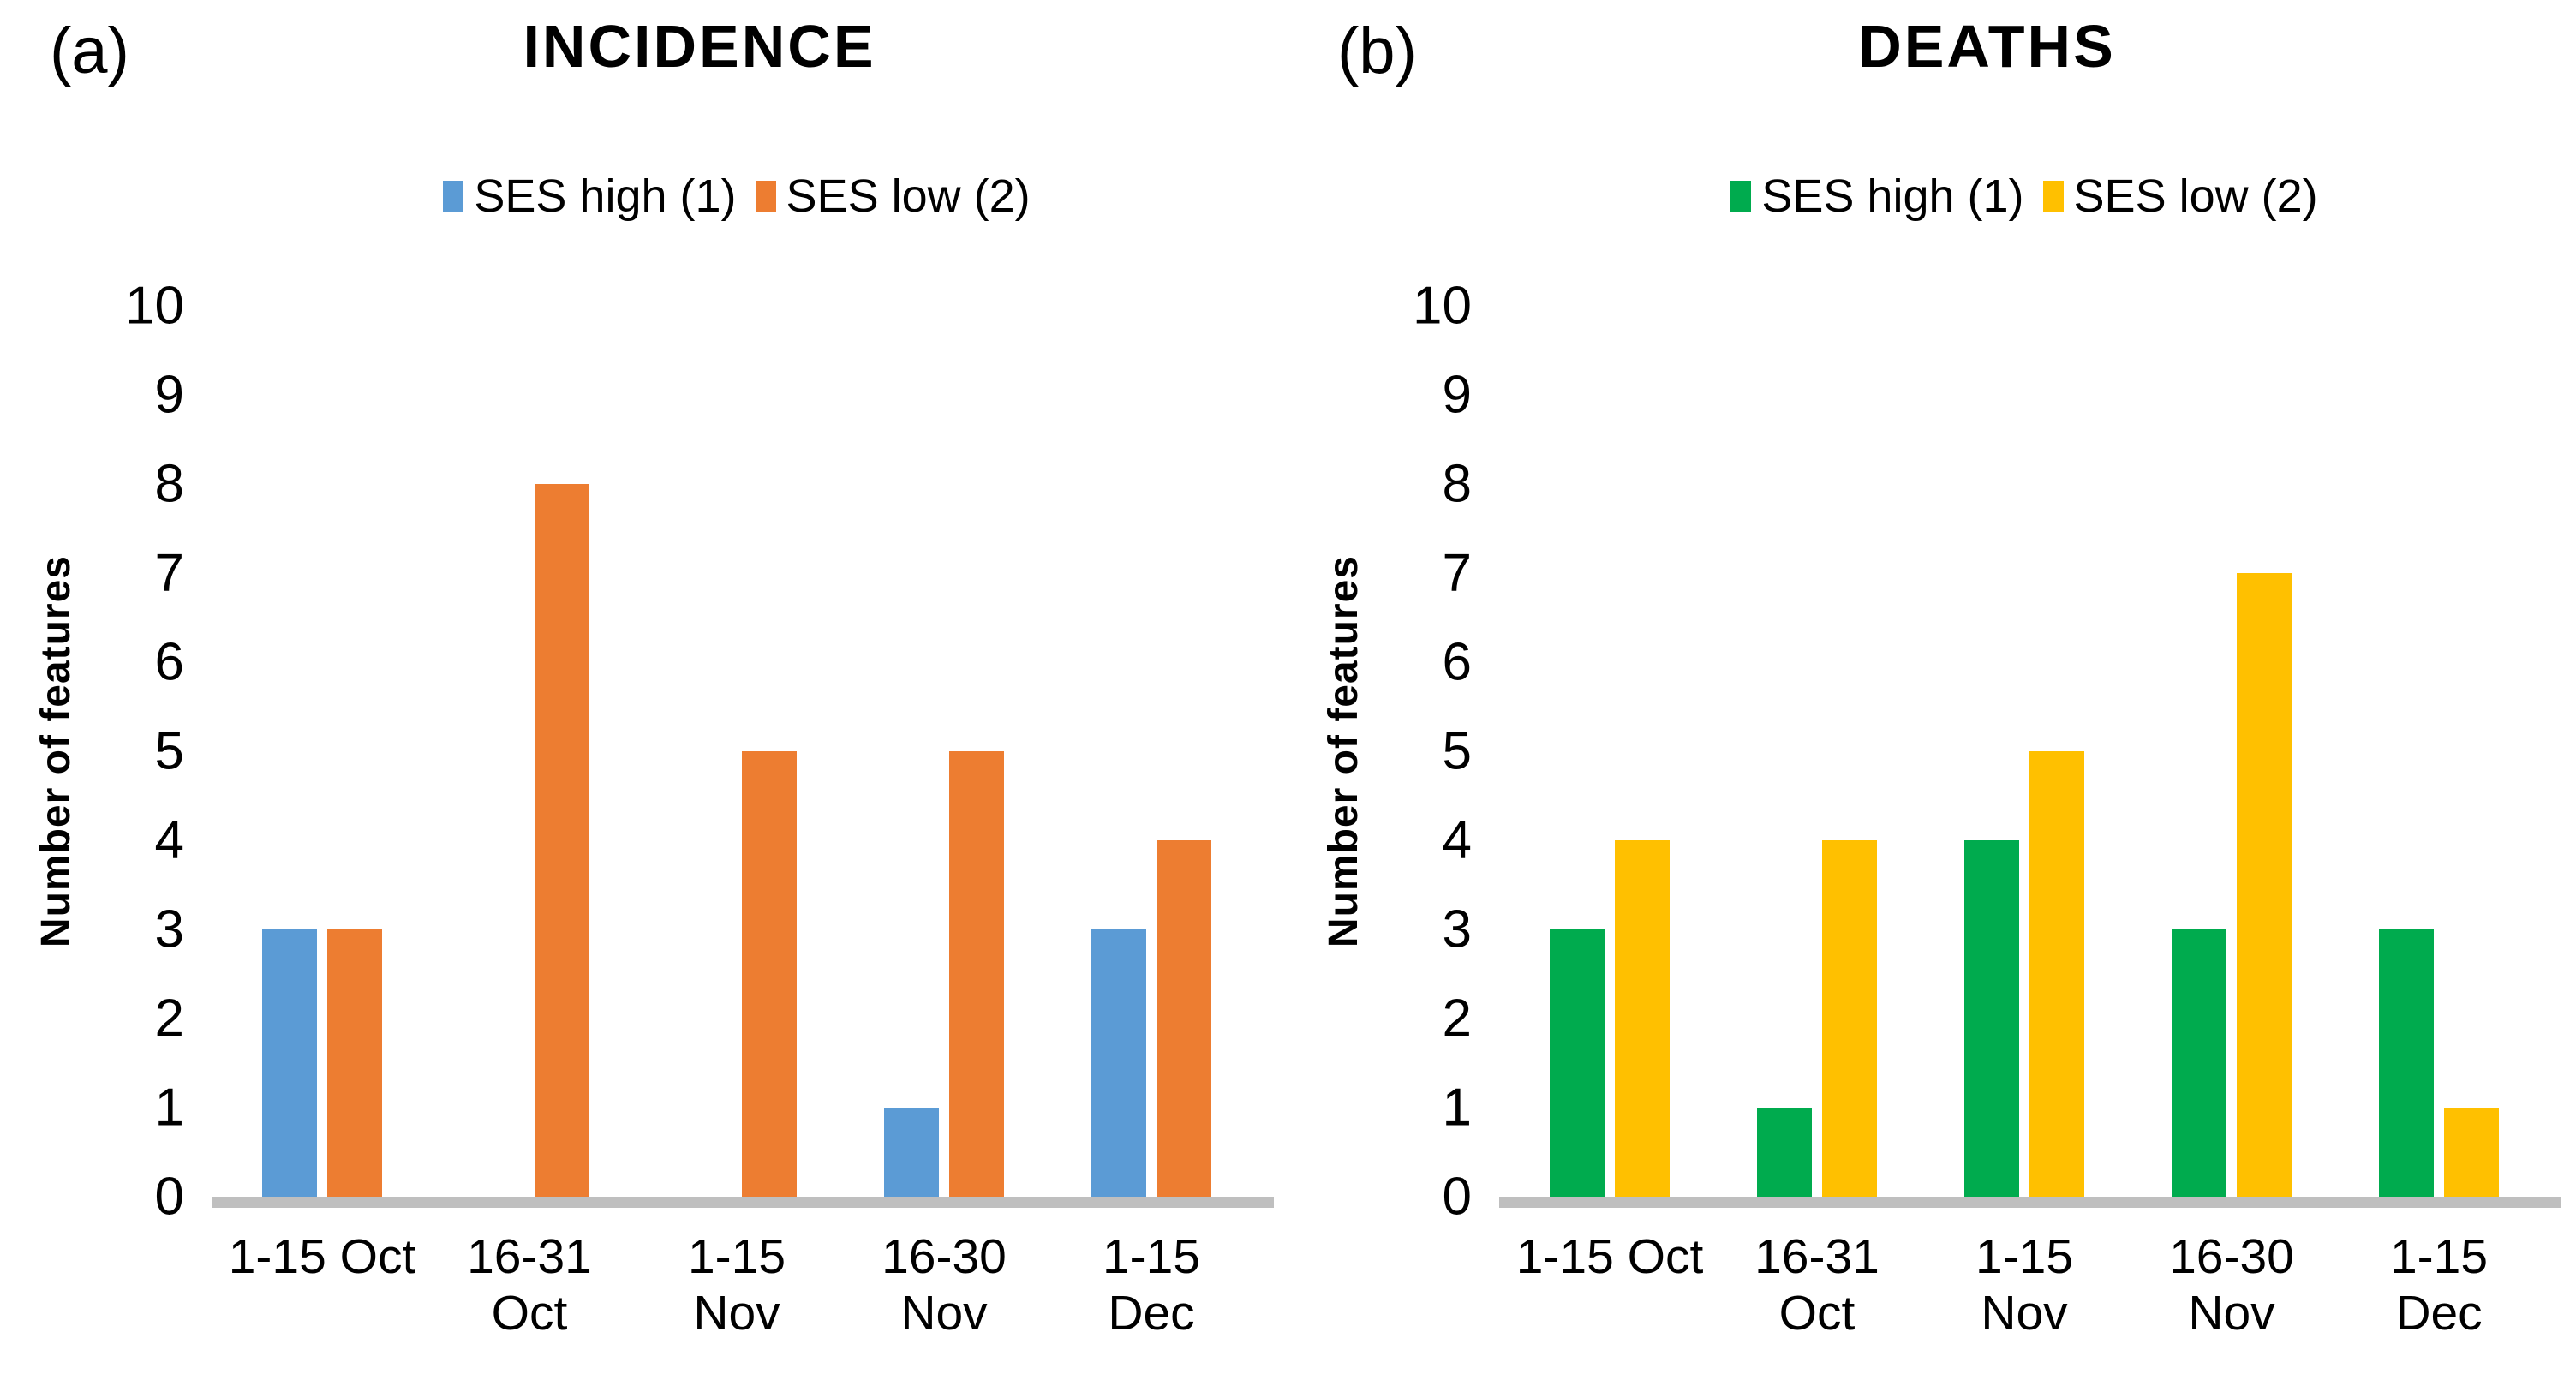 Image resolution: width=2576 pixels, height=1380 pixels. What do you see at coordinates (699, 46) in the screenshot?
I see `panel-a-title: INCIDENCE` at bounding box center [699, 46].